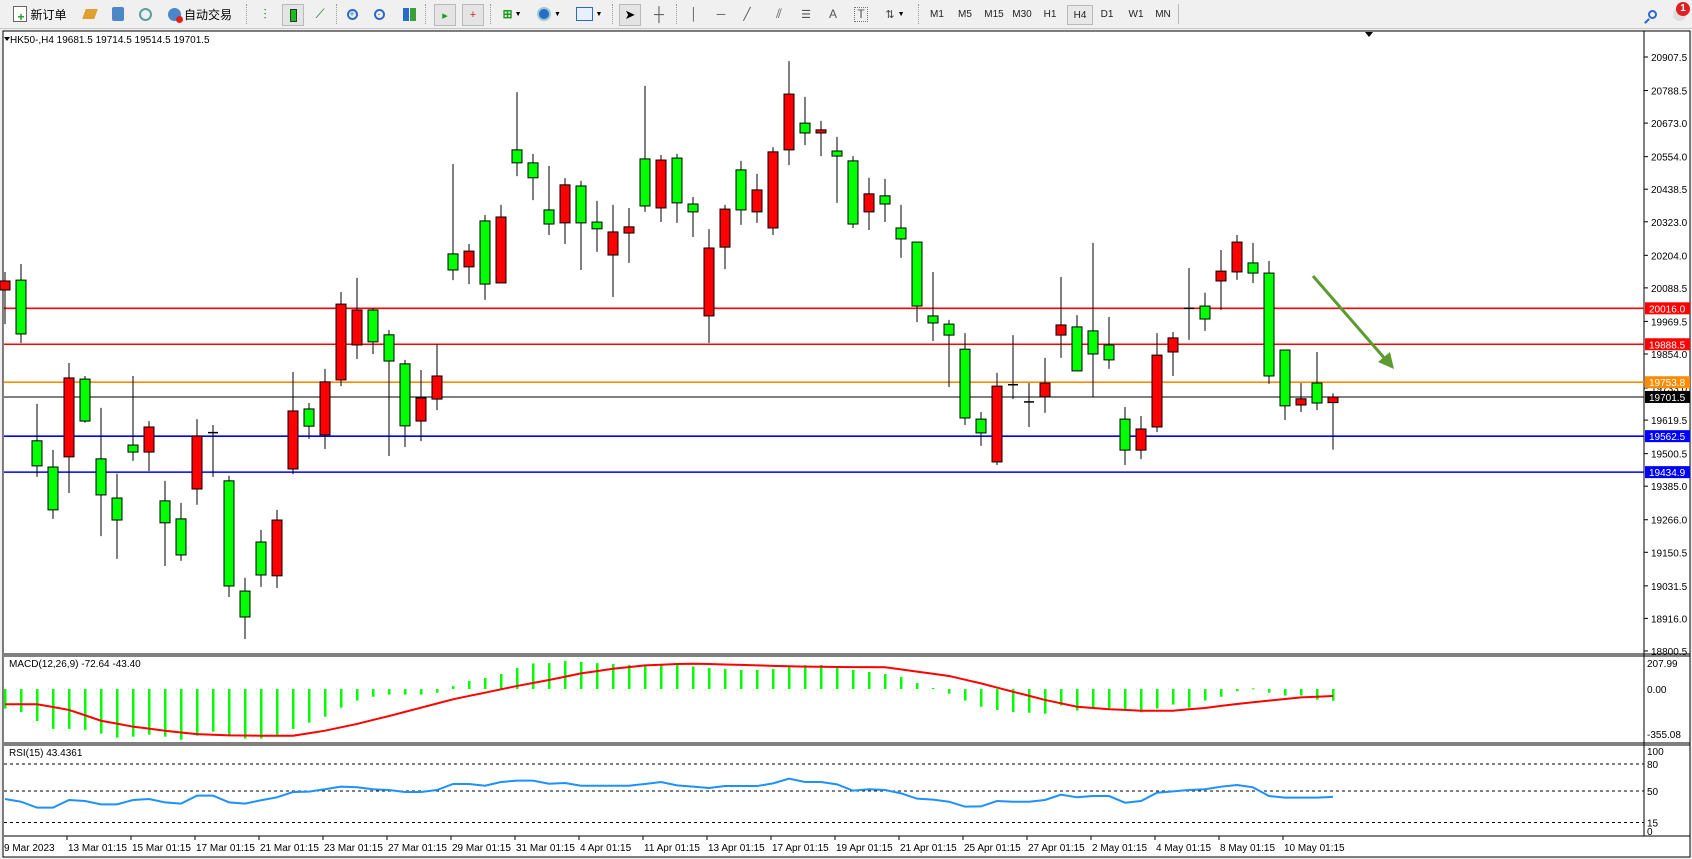 The image size is (1692, 859). I want to click on timeframe-m1: M1, so click(937, 14).